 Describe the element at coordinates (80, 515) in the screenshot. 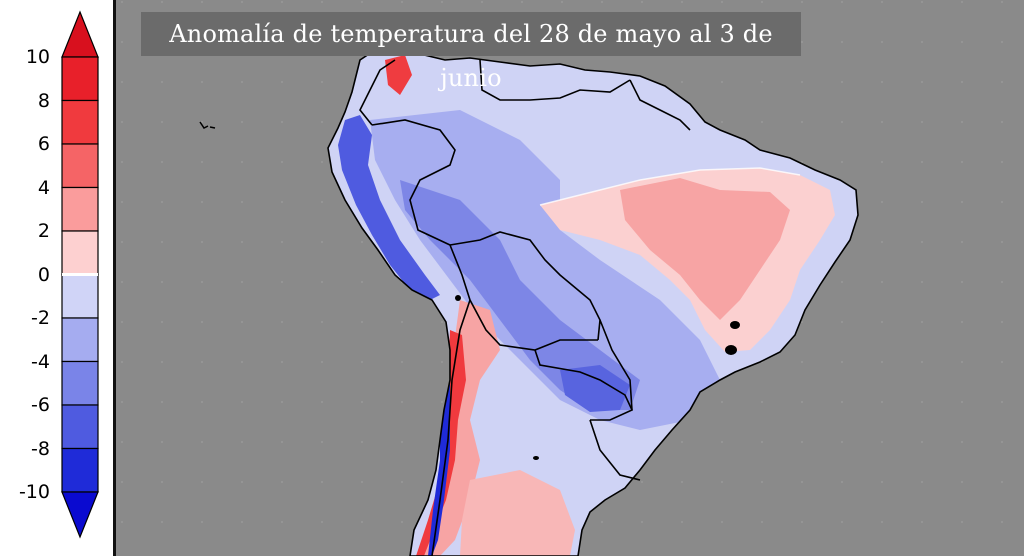

I see `colorbar-overflow-low` at that location.